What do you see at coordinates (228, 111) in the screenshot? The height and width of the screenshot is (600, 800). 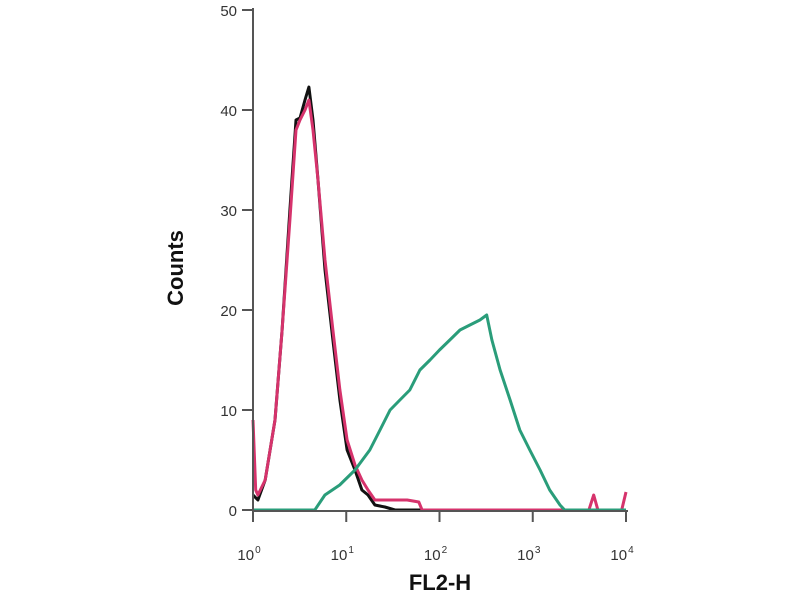 I see `y-tick-label: 40` at bounding box center [228, 111].